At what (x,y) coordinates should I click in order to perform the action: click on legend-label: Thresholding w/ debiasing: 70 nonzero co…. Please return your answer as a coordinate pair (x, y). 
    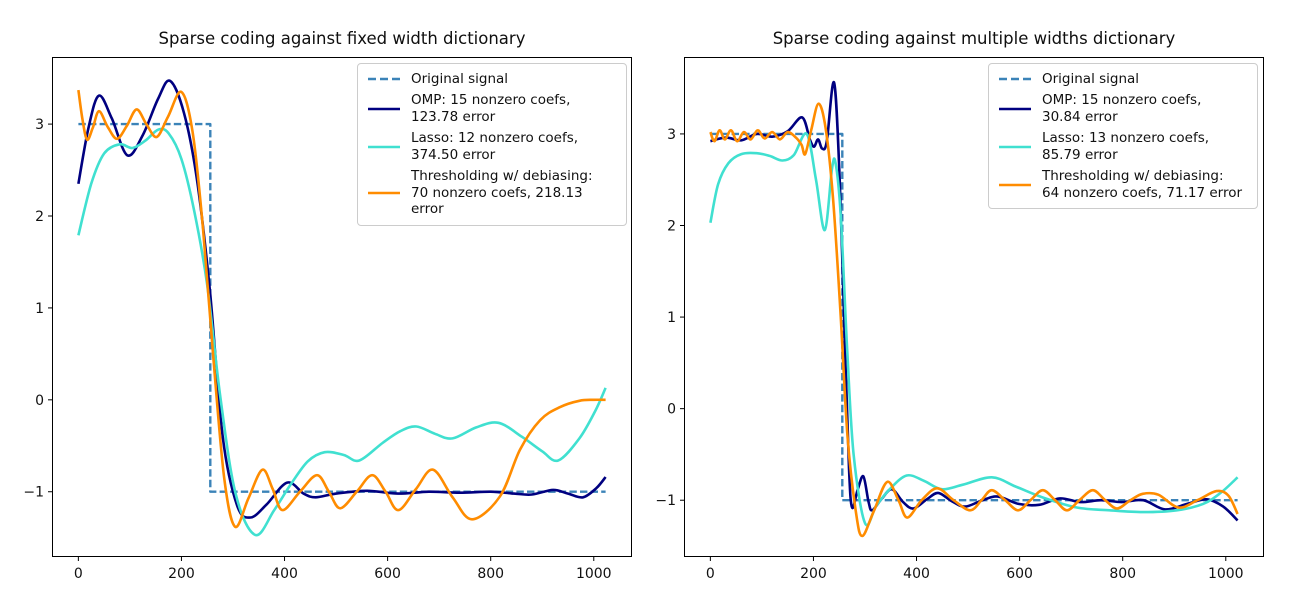
    Looking at the image, I should click on (502, 193).